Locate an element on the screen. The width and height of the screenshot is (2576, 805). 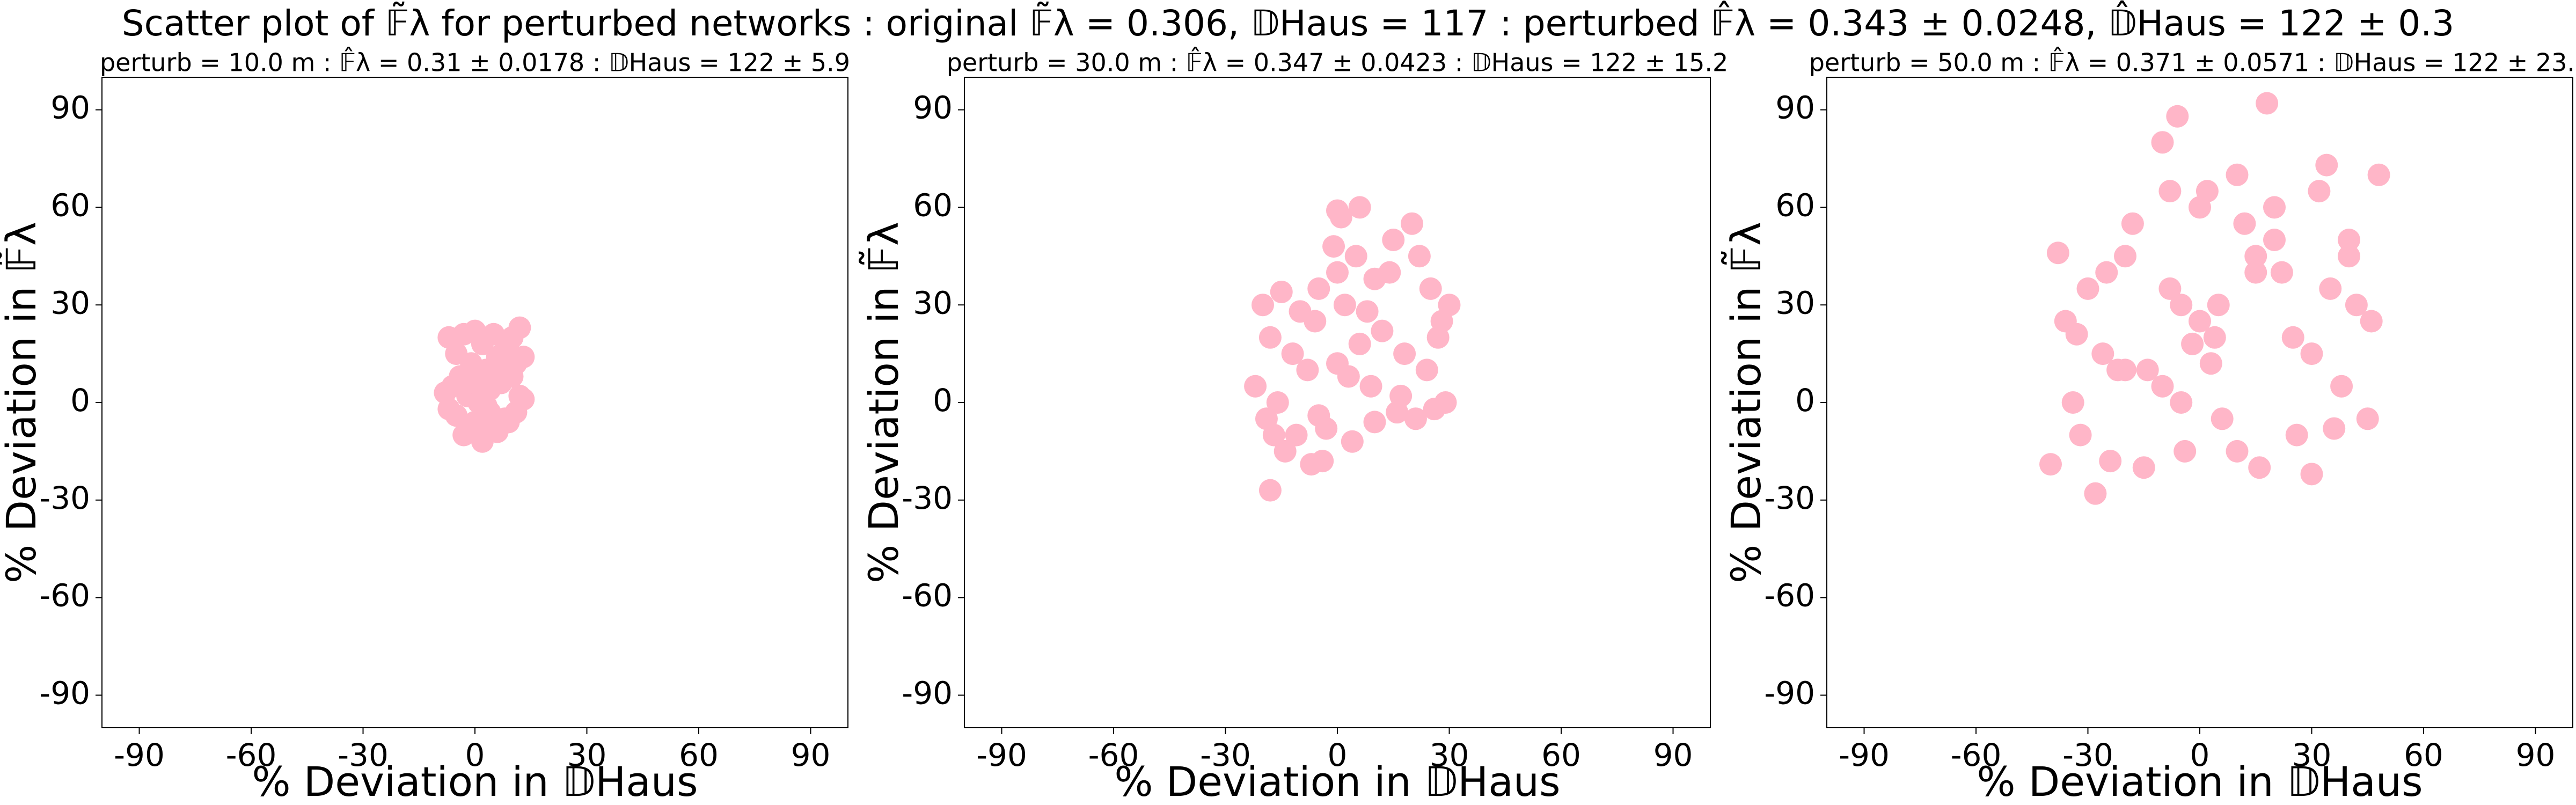
x-tick-label: 0 is located at coordinates (1338, 755).